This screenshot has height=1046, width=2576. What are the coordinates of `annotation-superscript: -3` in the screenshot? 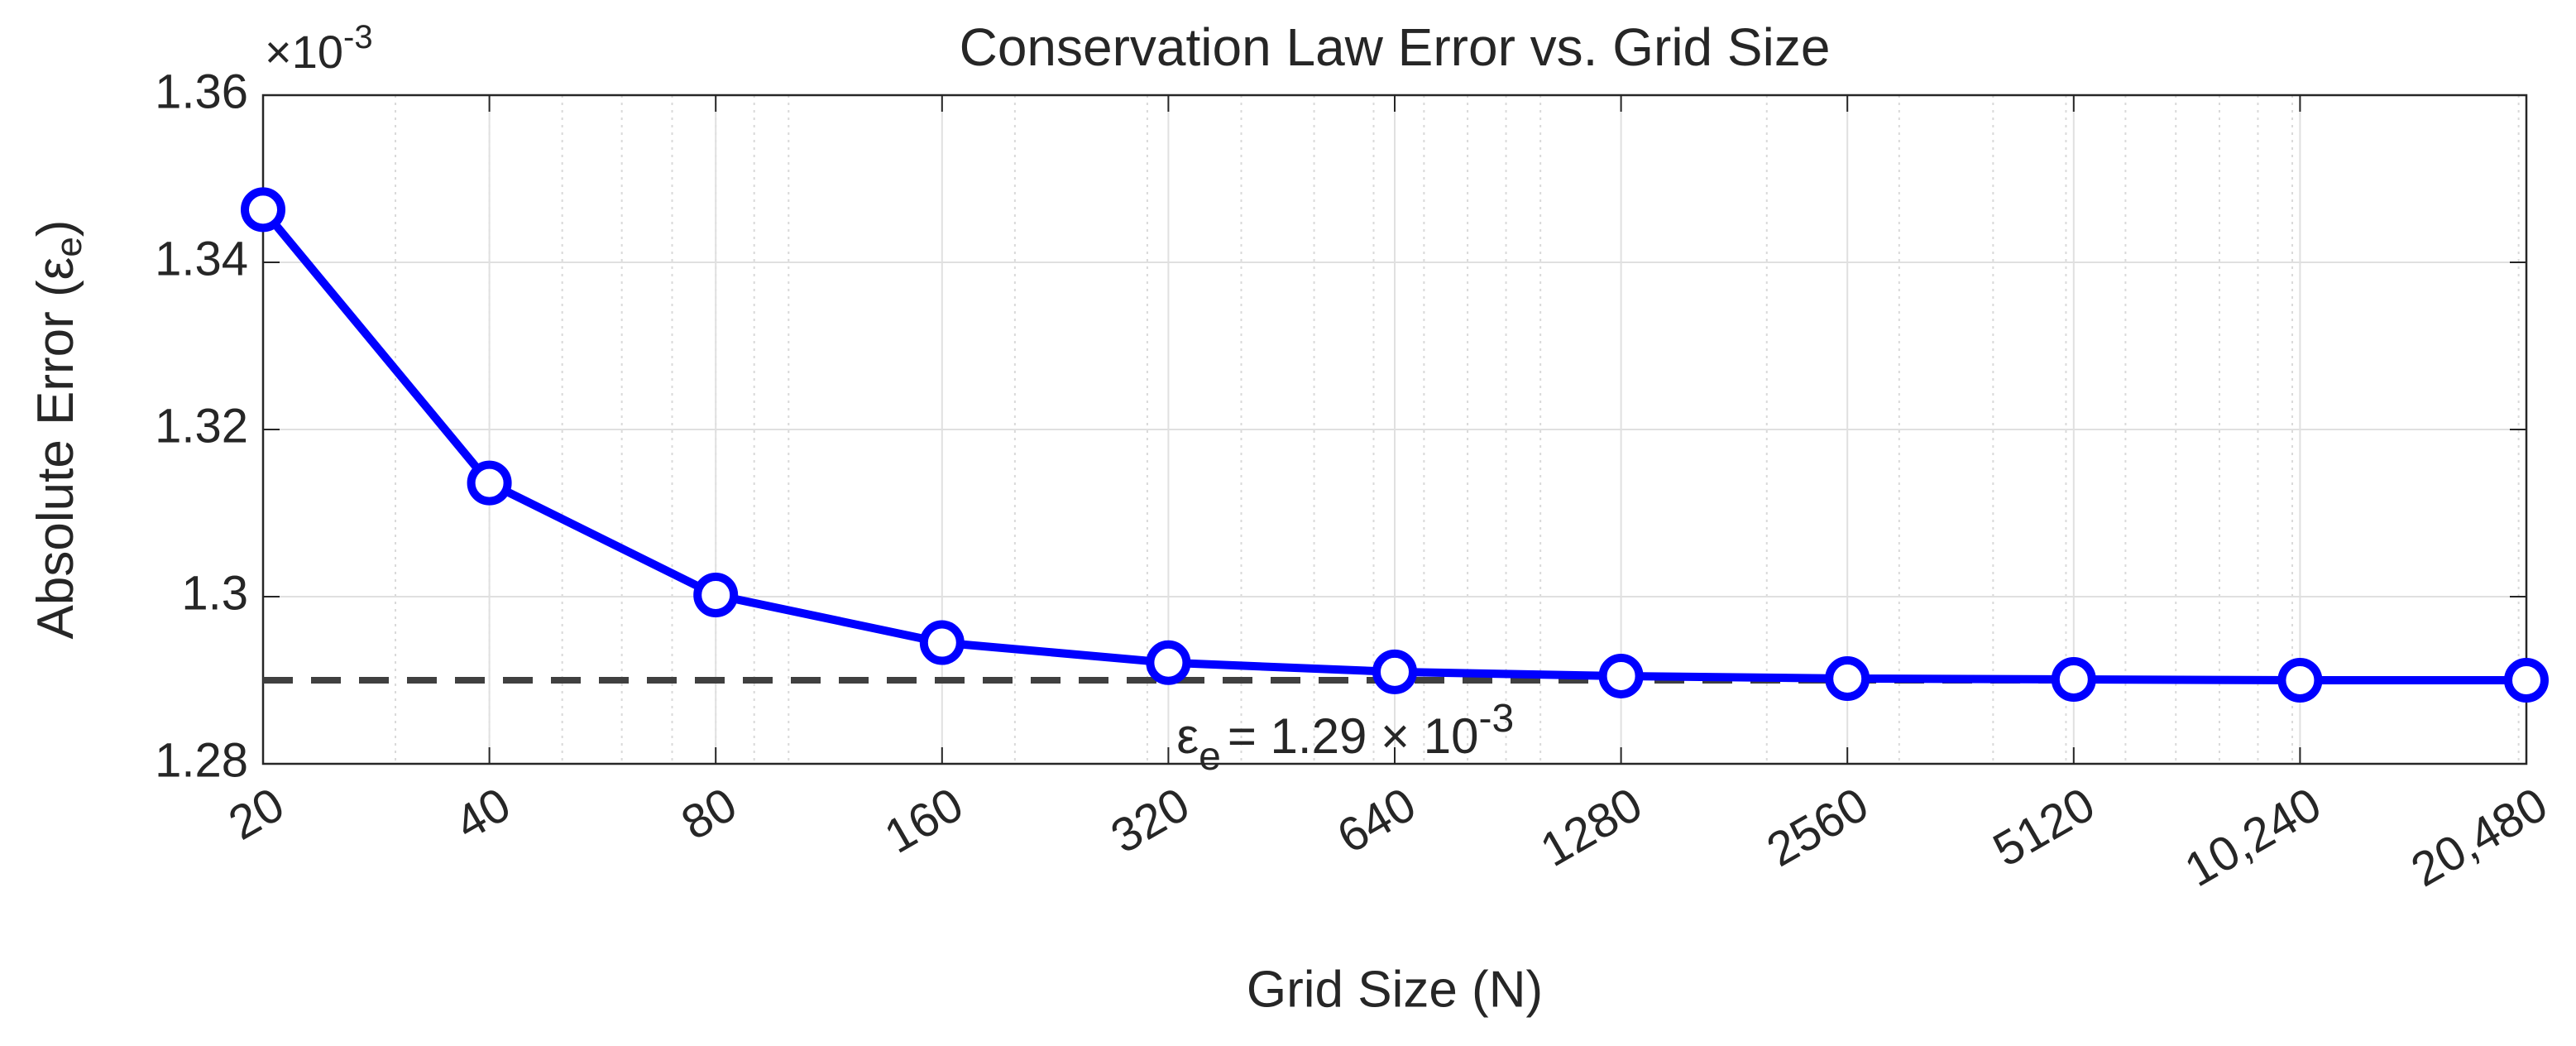 It's located at (1496, 719).